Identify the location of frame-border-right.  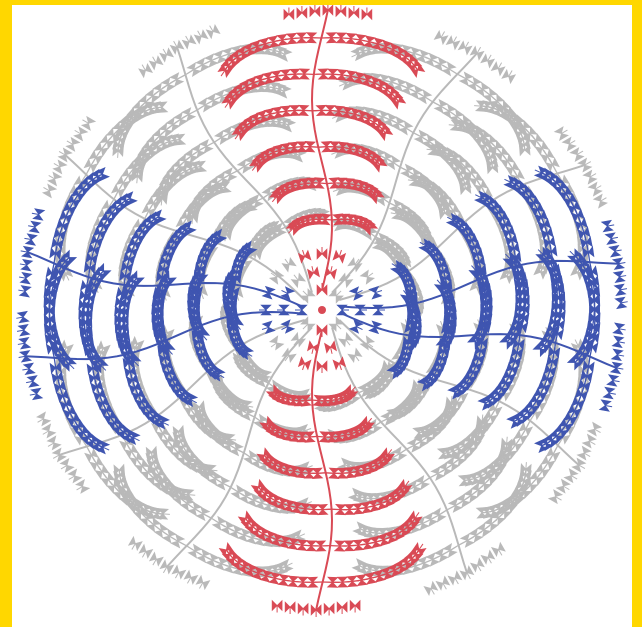
(637, 313).